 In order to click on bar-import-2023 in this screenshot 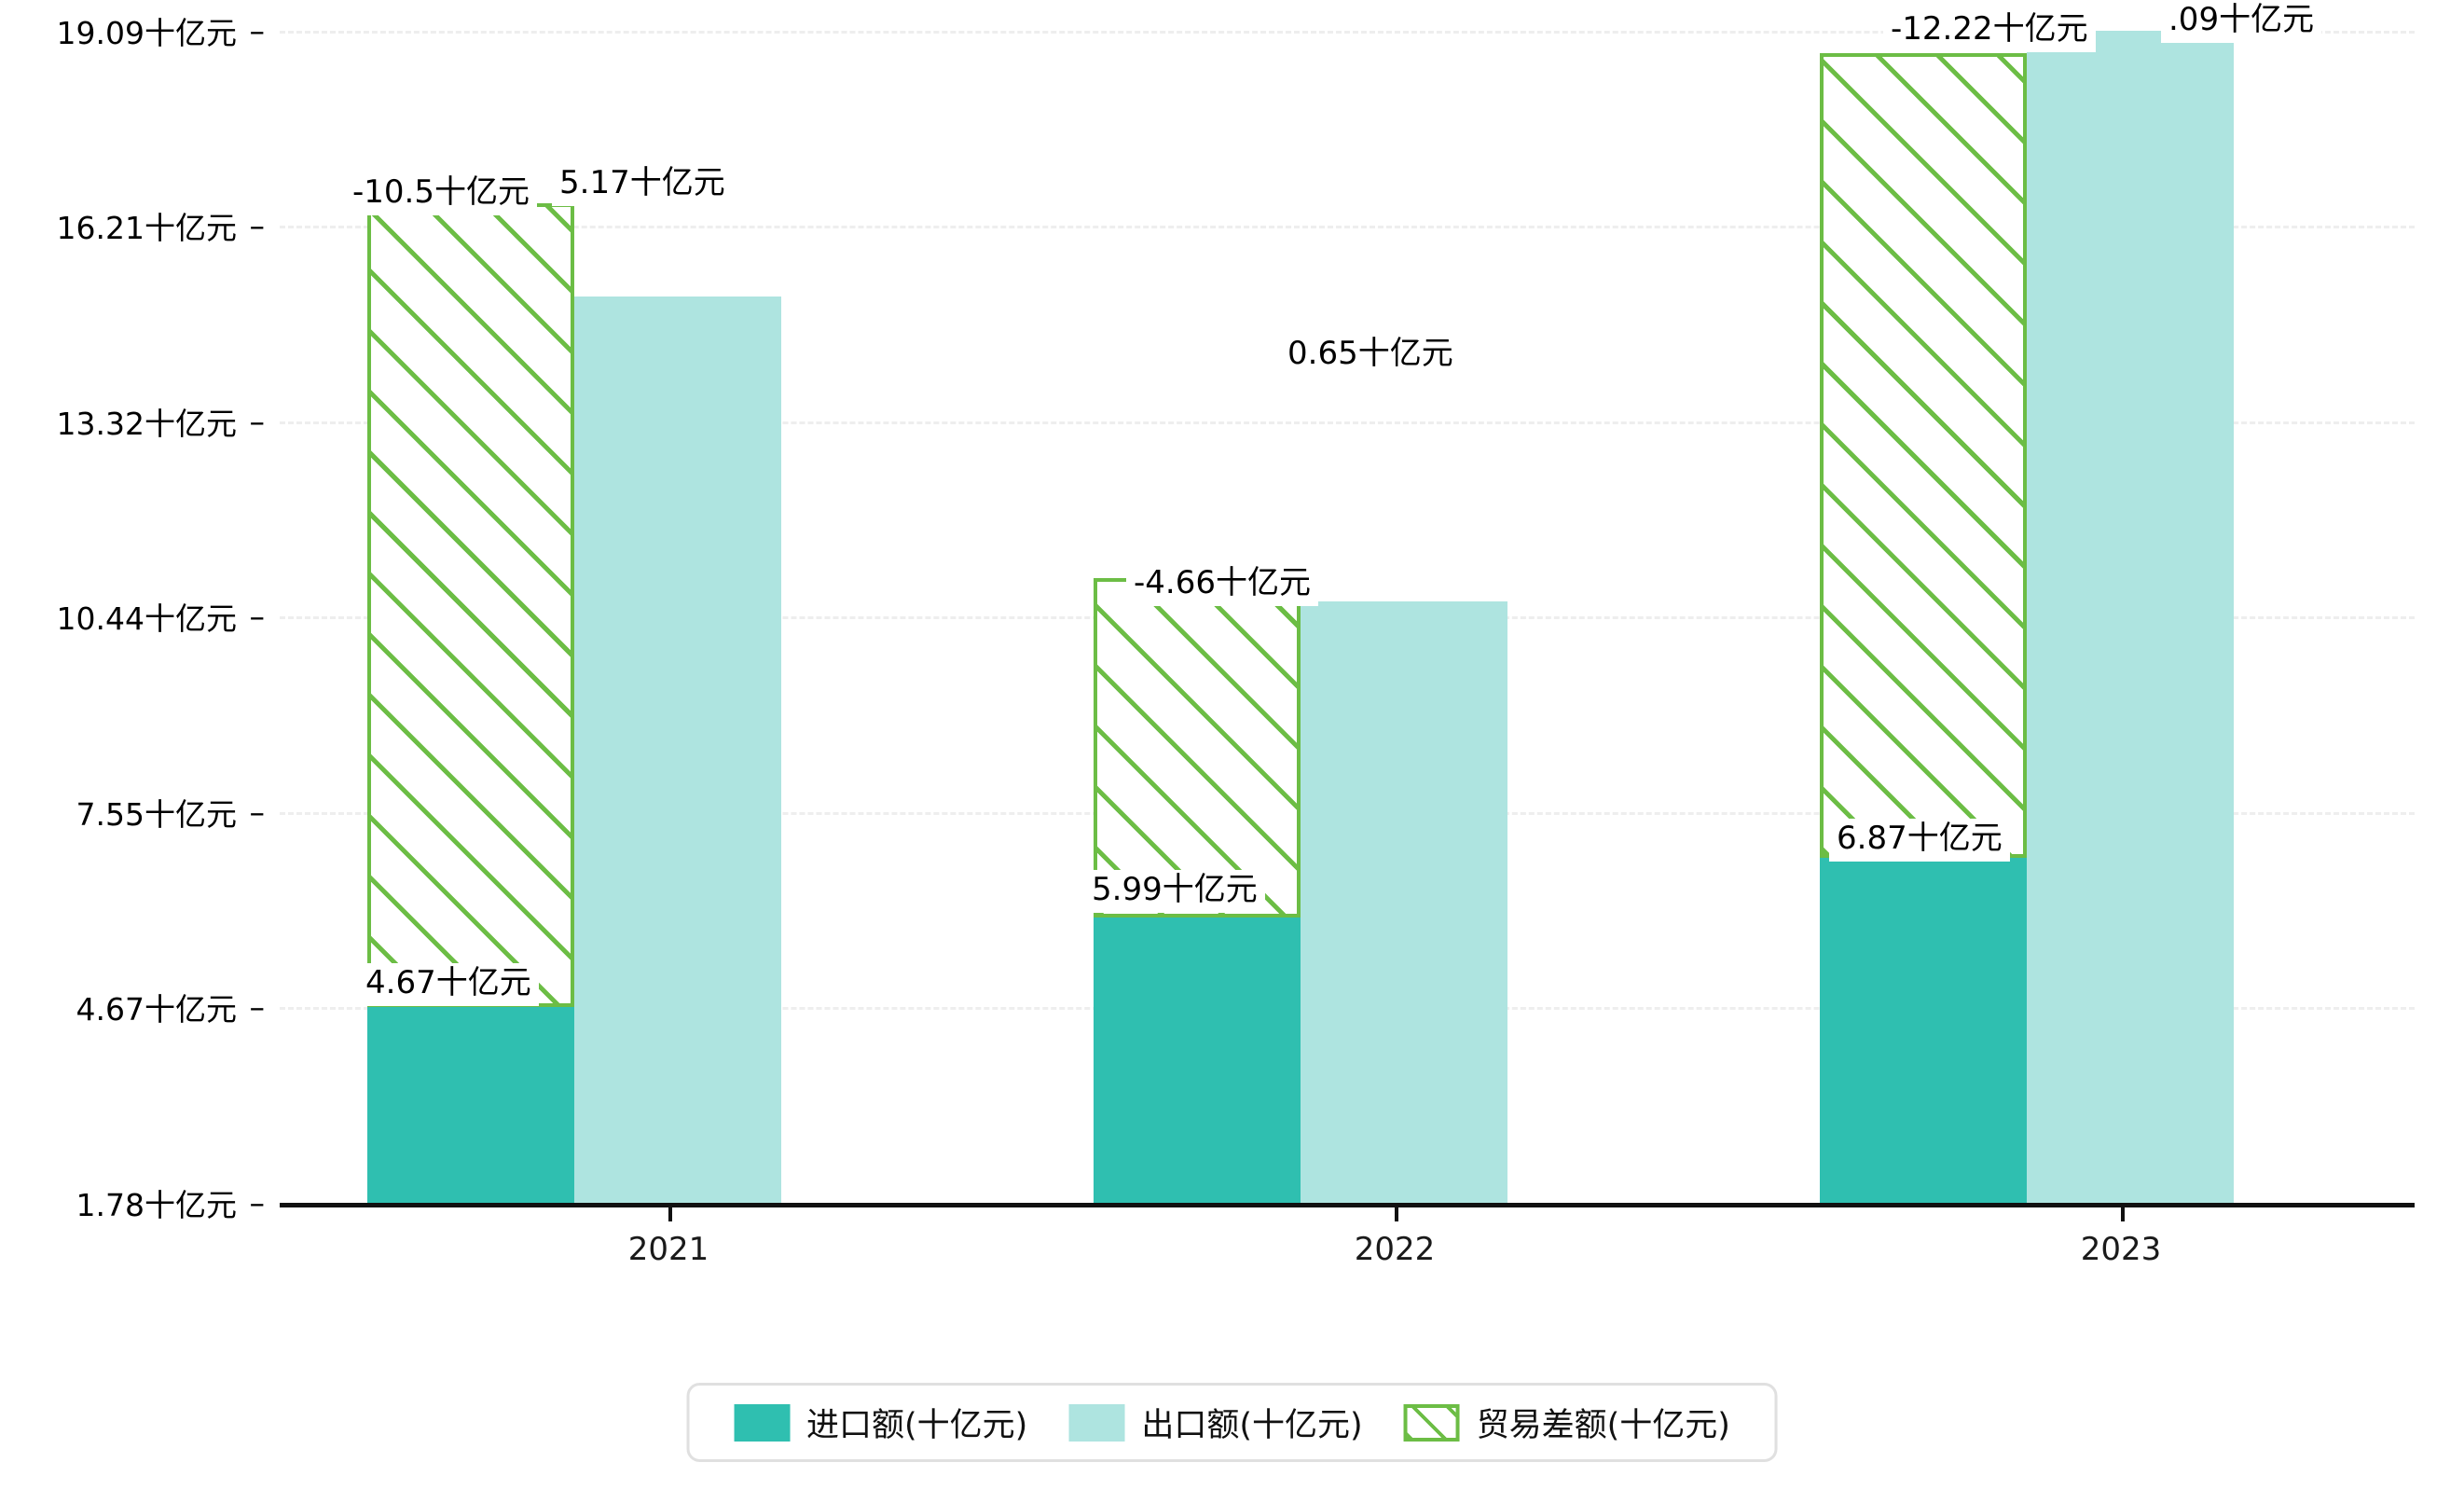, I will do `click(1923, 1030)`.